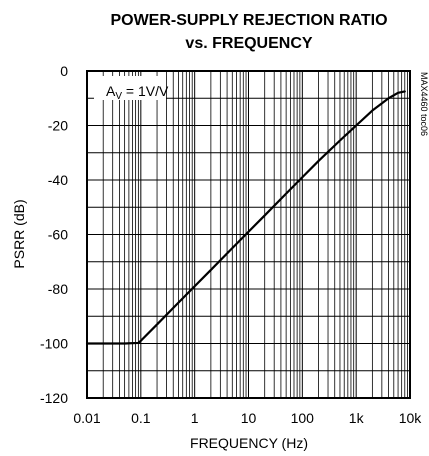 The image size is (429, 456). Describe the element at coordinates (424, 104) in the screenshot. I see `side-code: MAX4460 toc06` at that location.